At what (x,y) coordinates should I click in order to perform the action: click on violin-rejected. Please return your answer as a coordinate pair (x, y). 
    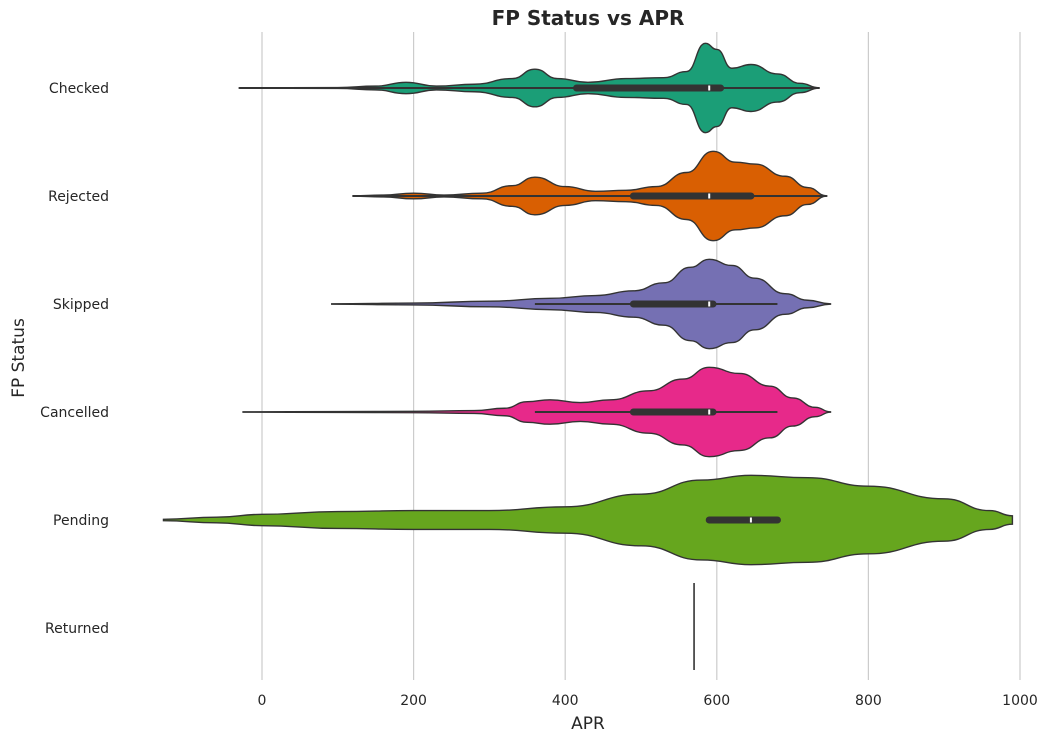
    Looking at the image, I should click on (590, 196).